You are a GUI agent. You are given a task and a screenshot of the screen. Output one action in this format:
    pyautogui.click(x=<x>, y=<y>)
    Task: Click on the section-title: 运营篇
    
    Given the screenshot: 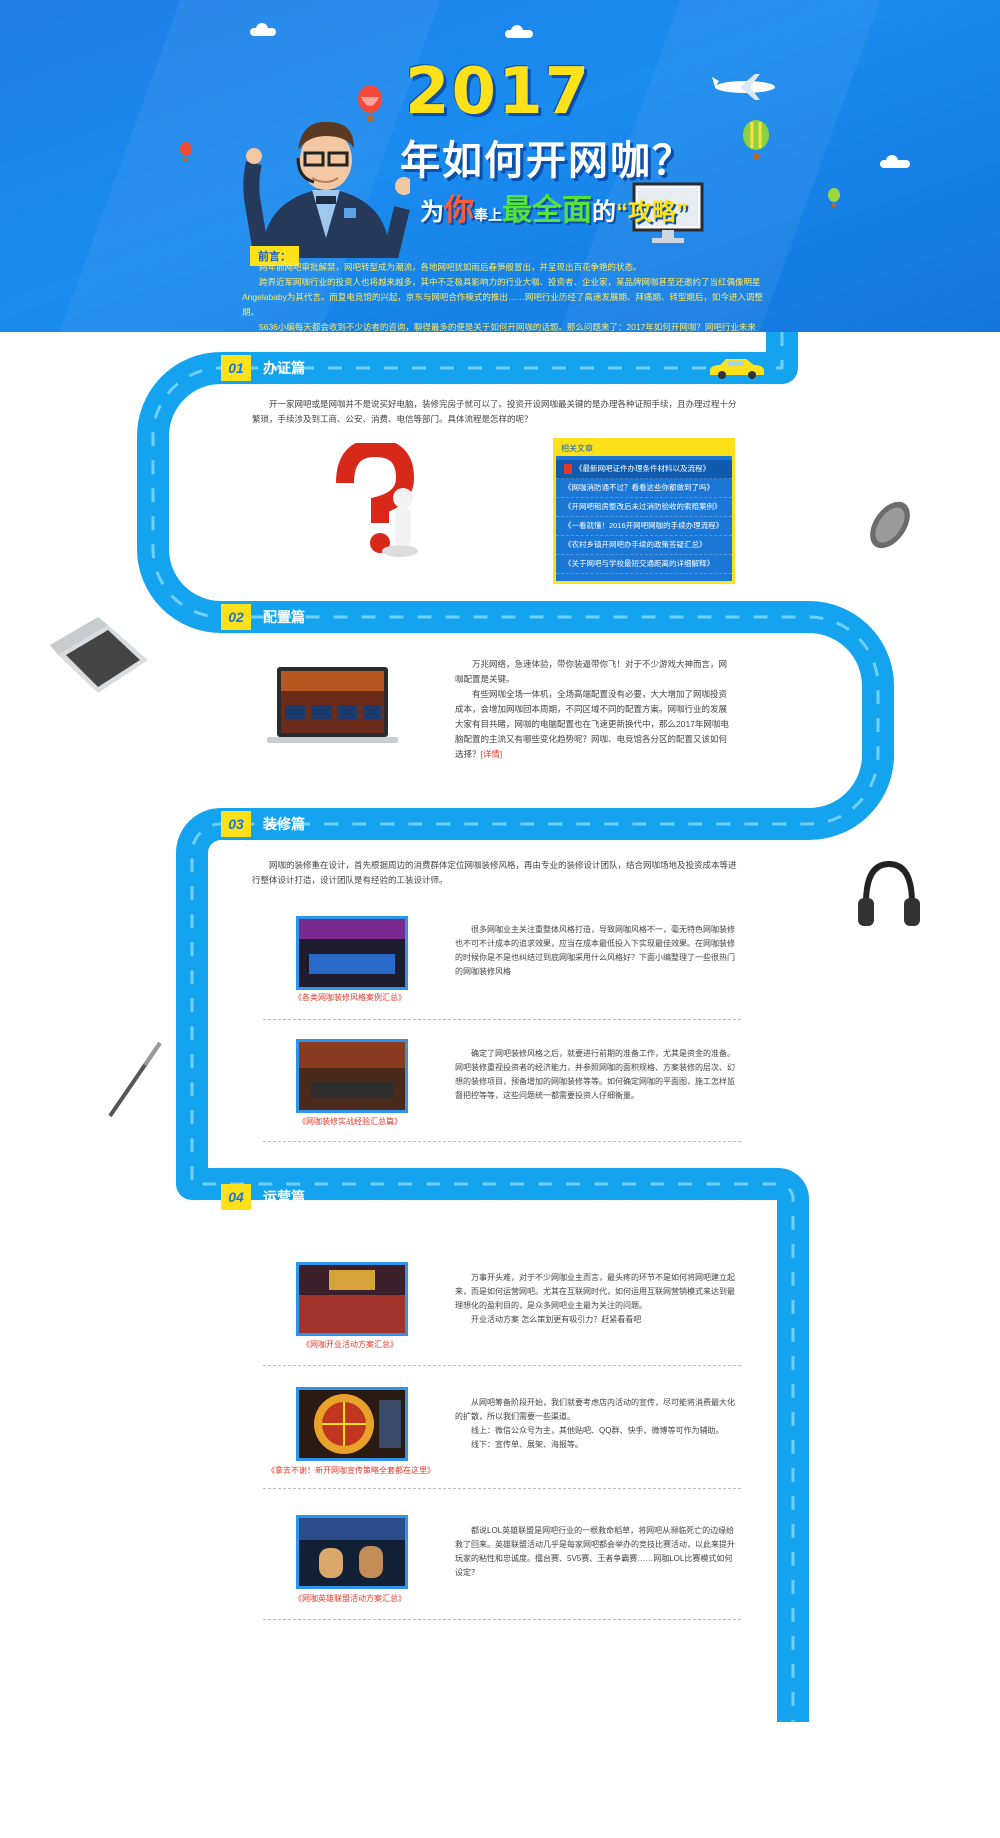 What is the action you would take?
    pyautogui.click(x=284, y=1197)
    